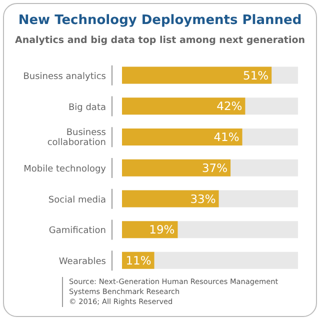 The width and height of the screenshot is (320, 320). Describe the element at coordinates (76, 138) in the screenshot. I see `y-tick-label: Business collaboration` at that location.